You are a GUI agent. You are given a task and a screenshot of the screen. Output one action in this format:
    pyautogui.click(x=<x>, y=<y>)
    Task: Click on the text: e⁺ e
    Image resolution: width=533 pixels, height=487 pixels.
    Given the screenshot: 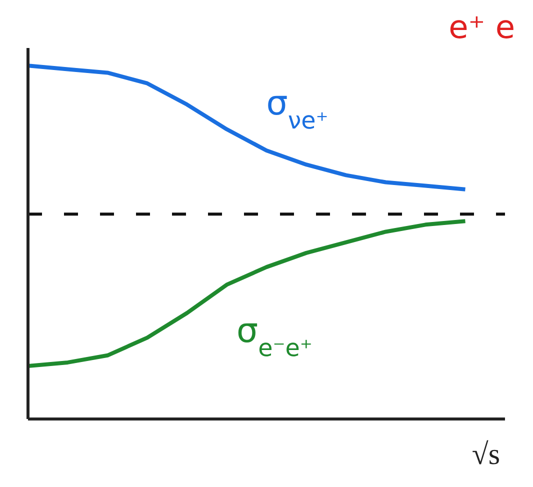 What is the action you would take?
    pyautogui.click(x=481, y=27)
    